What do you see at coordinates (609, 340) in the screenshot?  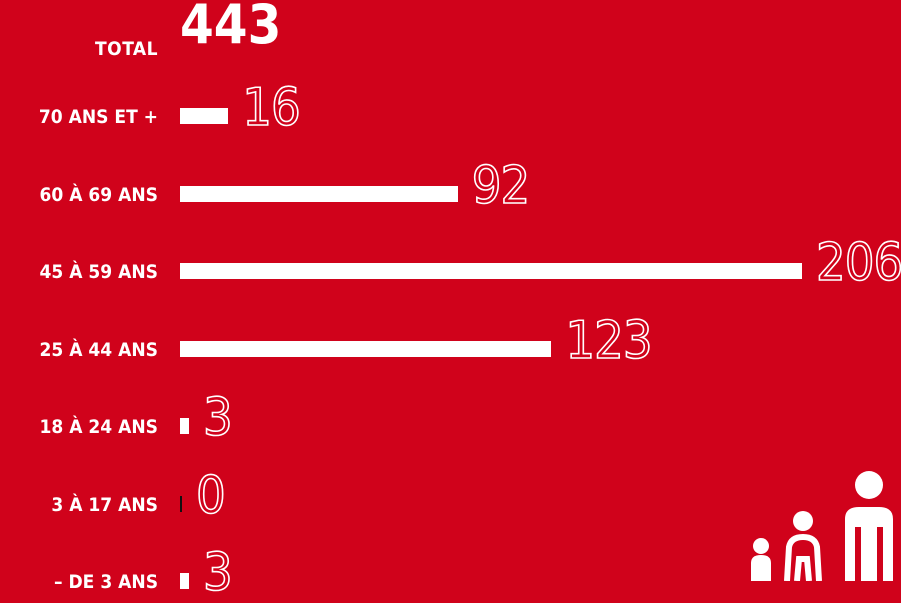 I see `value-label: 123` at bounding box center [609, 340].